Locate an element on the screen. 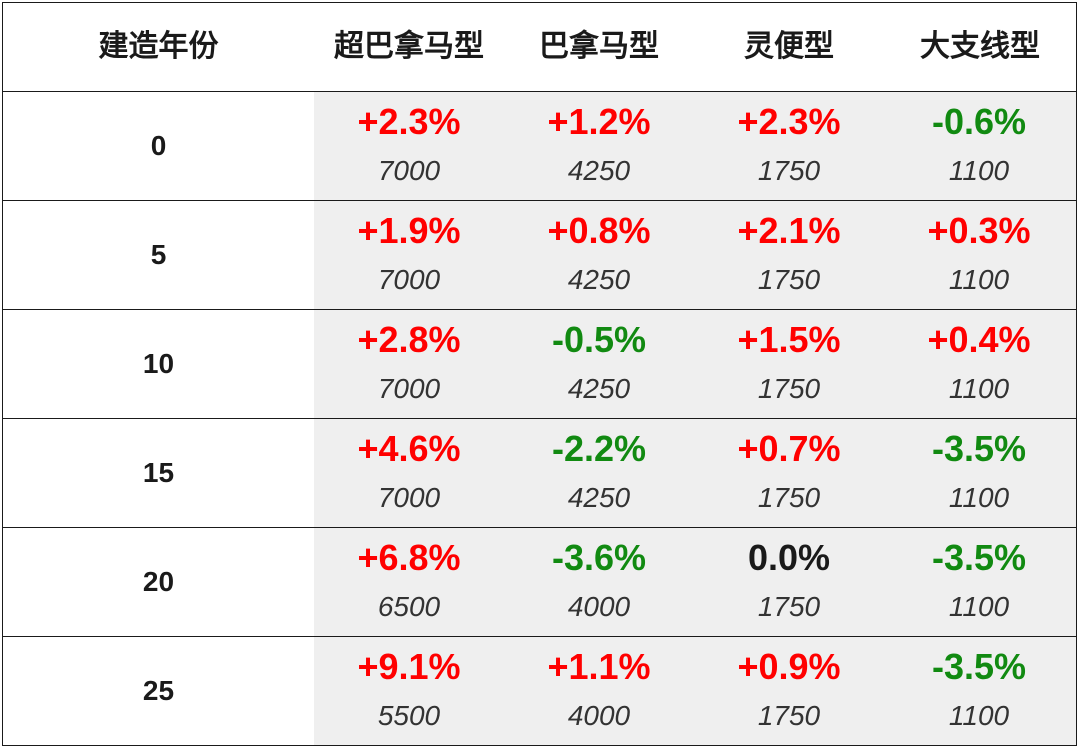 This screenshot has height=749, width=1080. value-cell-large-feeder: +0.3% 1100 is located at coordinates (979, 255).